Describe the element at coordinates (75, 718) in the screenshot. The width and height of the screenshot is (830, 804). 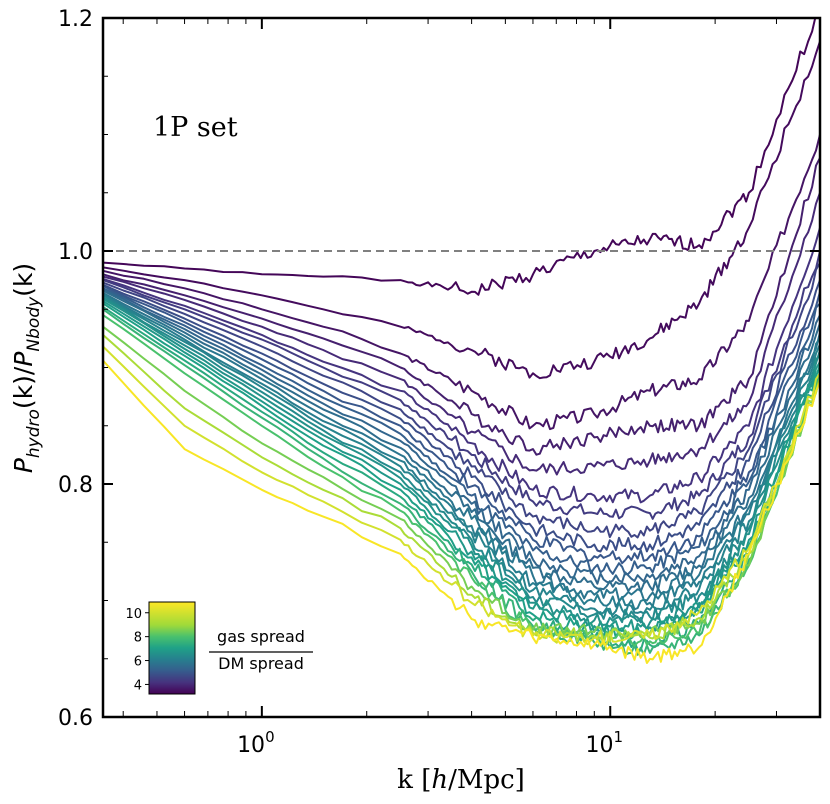
I see `y-tick-label: 0.6` at that location.